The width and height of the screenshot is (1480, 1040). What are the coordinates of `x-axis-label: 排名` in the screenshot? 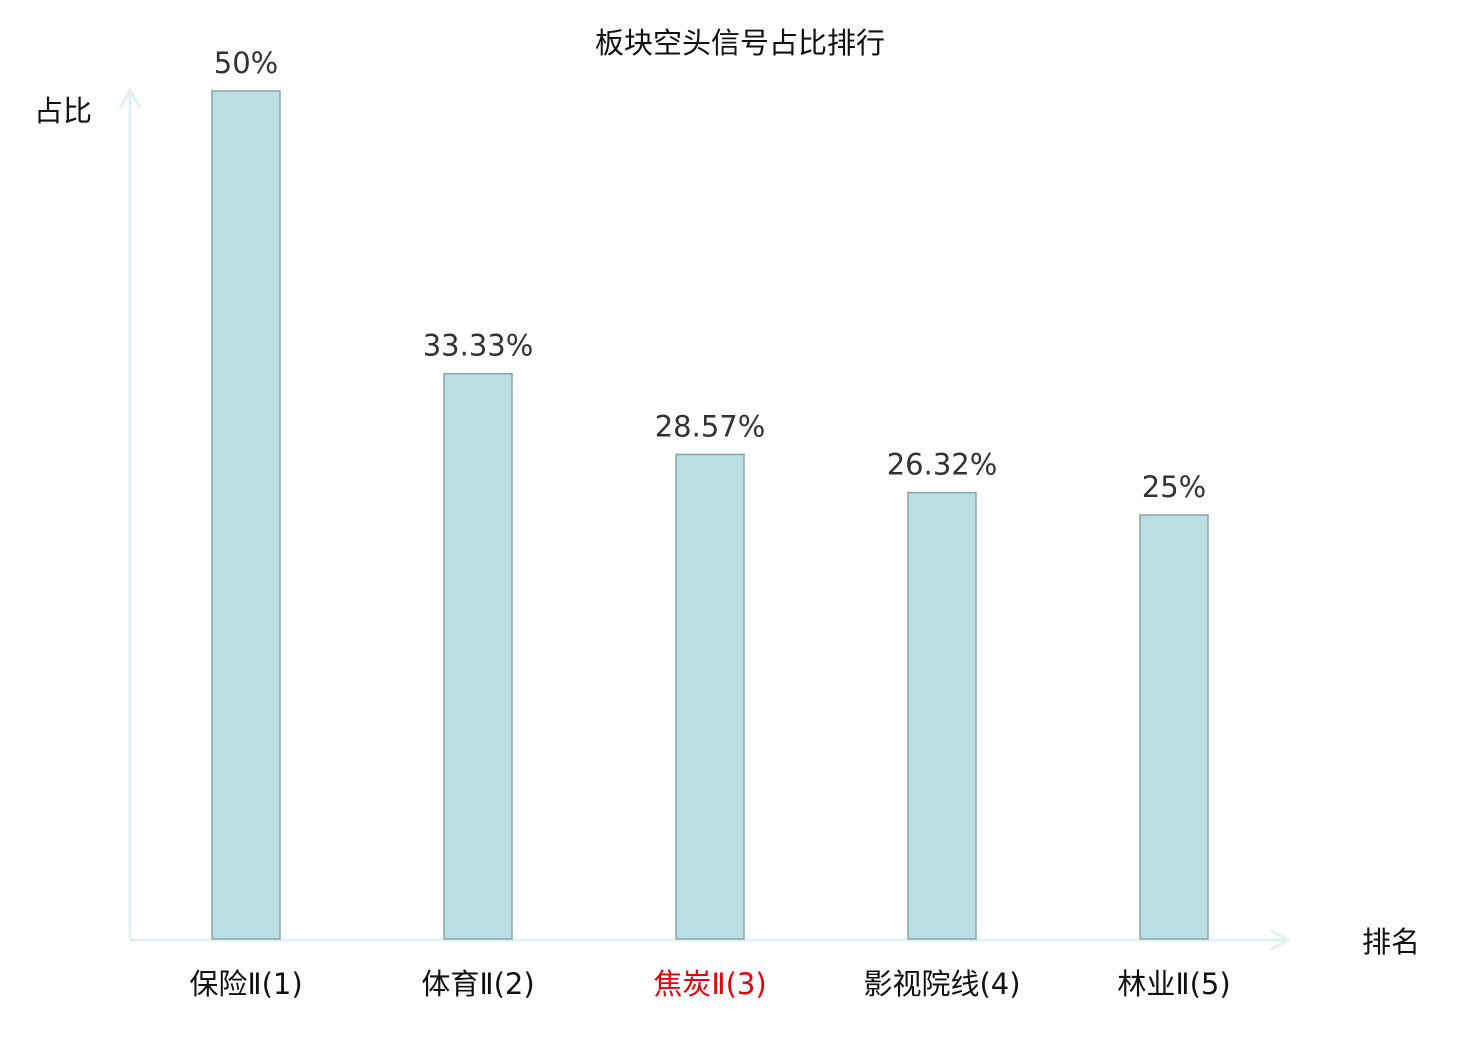 It's located at (1391, 942).